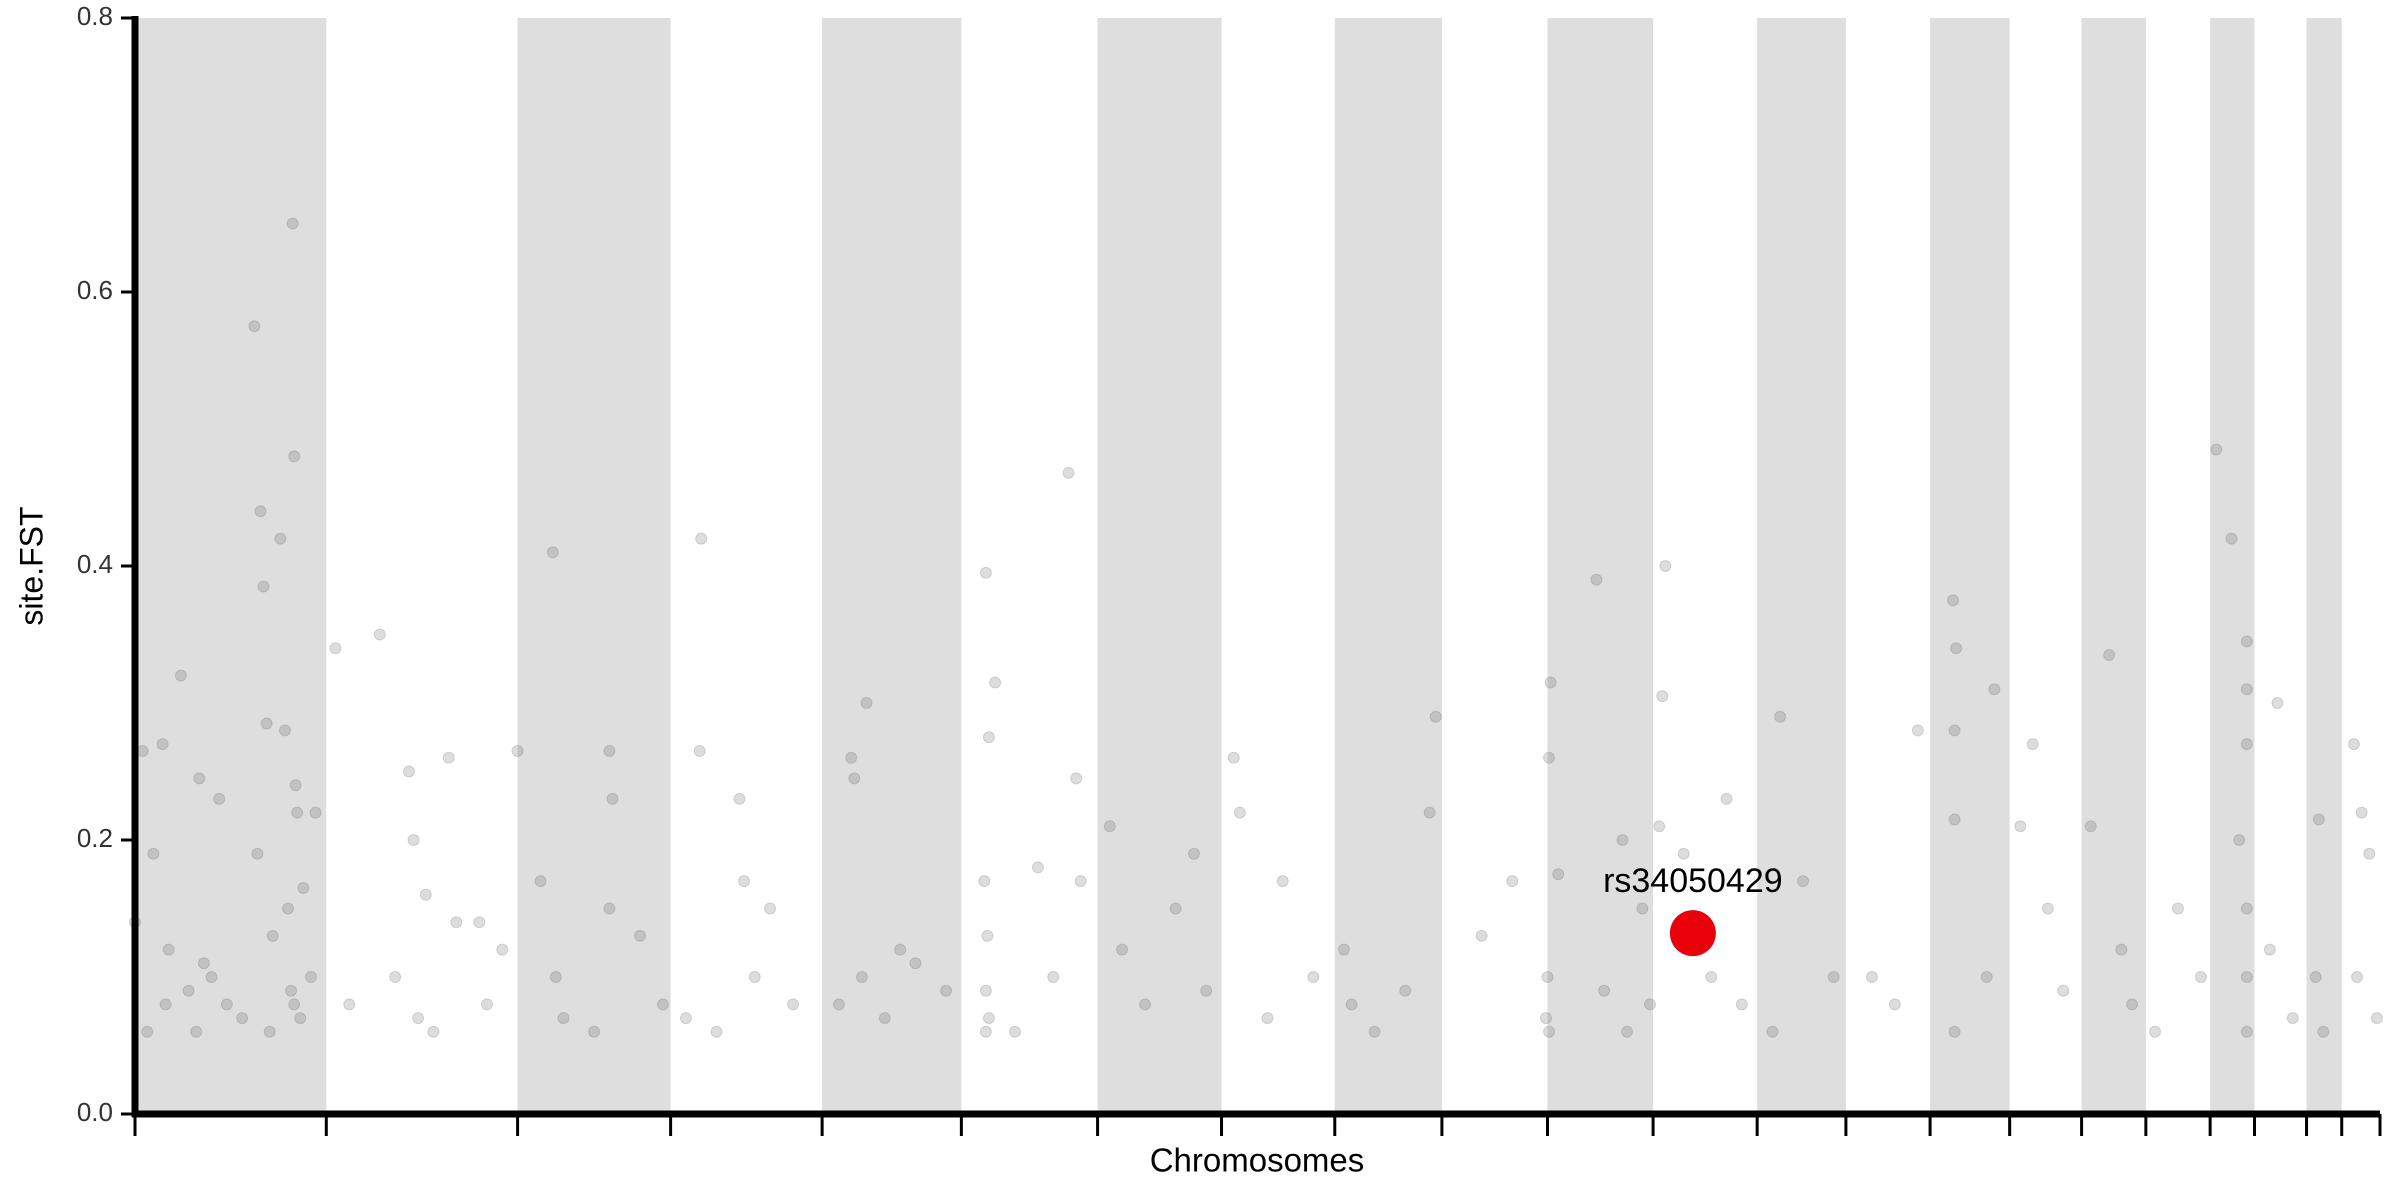  Describe the element at coordinates (95, 1112) in the screenshot. I see `y-tick-label: 0.0` at that location.